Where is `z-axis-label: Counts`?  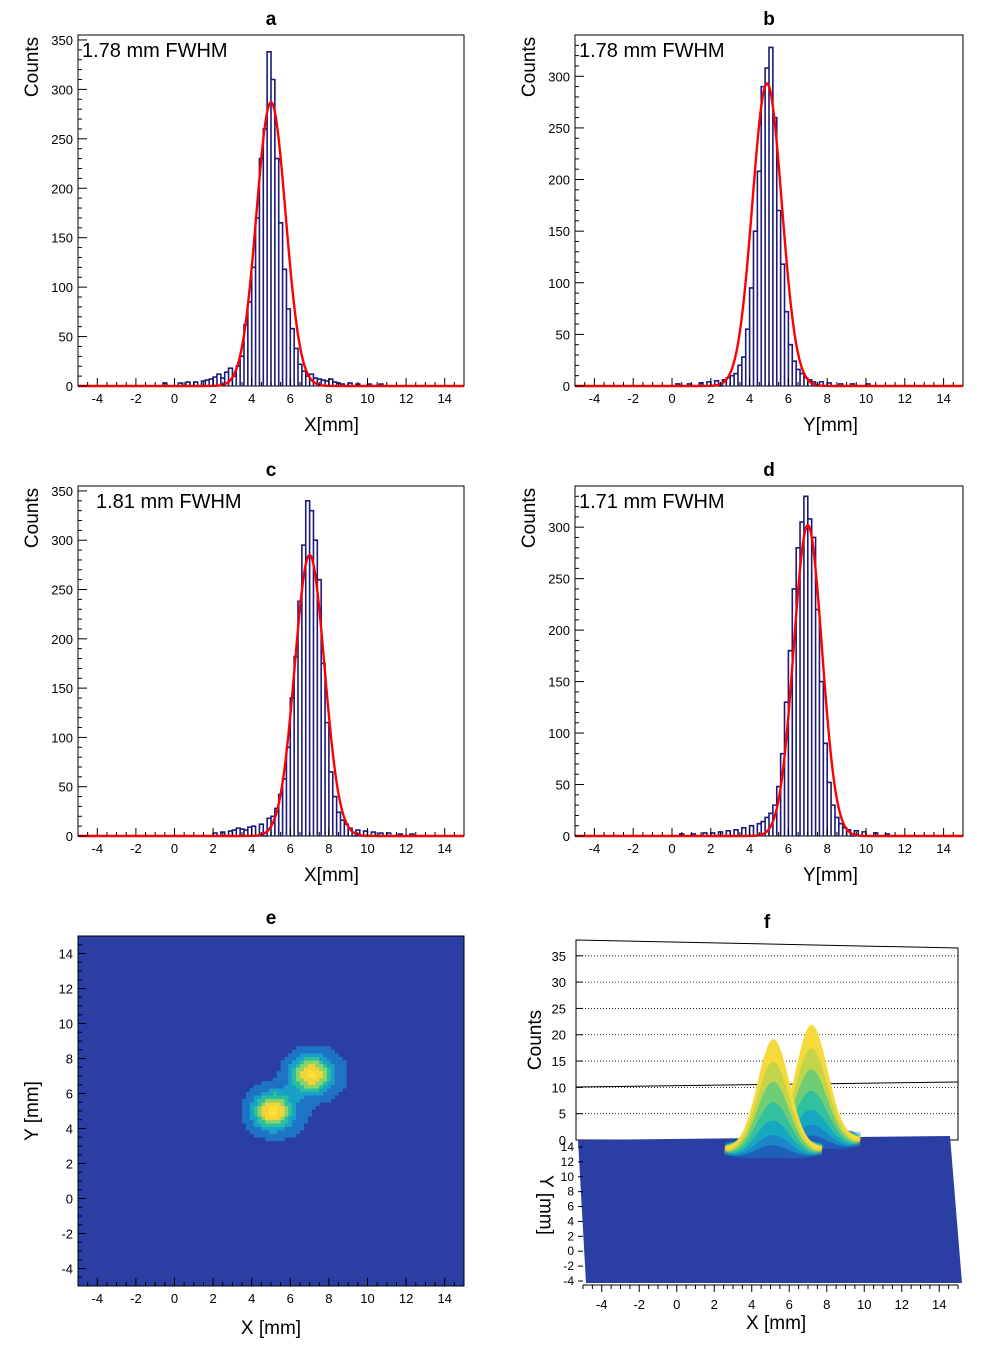 z-axis-label: Counts is located at coordinates (535, 1040).